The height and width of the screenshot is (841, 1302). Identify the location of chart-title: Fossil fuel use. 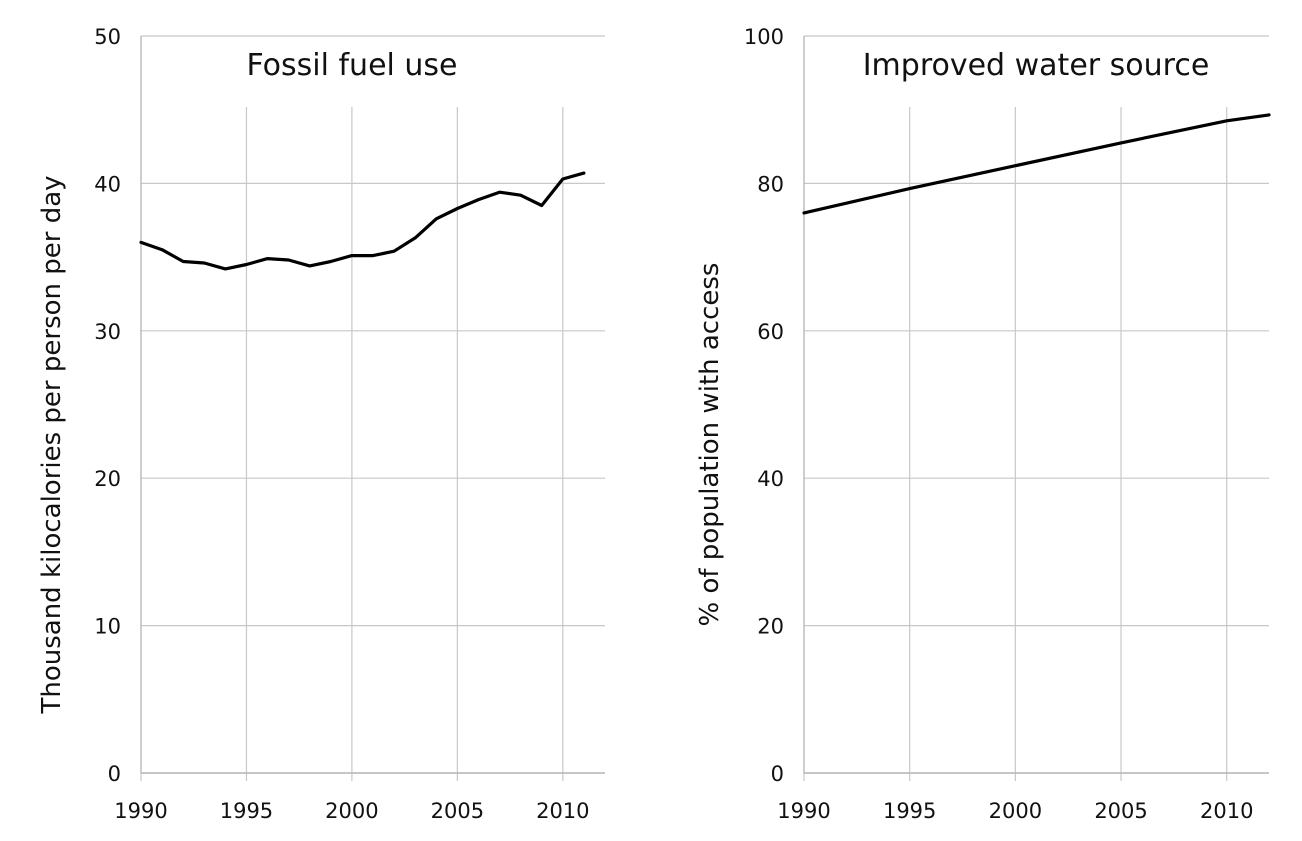
(351, 65).